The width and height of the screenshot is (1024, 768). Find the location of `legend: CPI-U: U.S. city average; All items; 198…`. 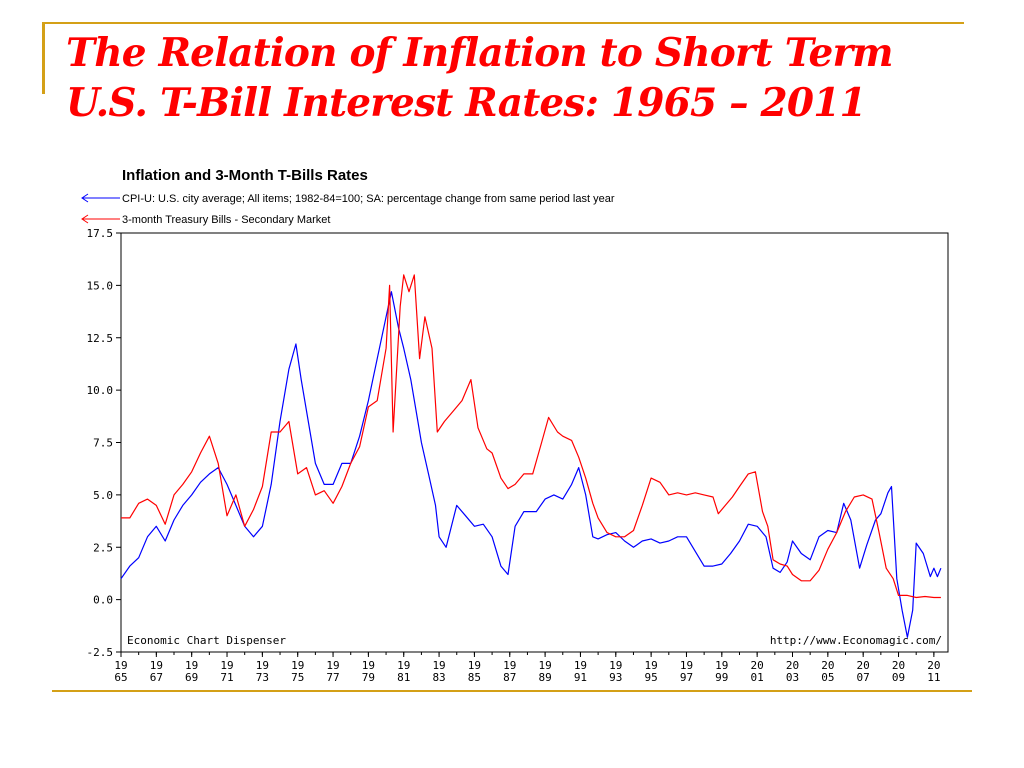

legend: CPI-U: U.S. city average; All items; 198… is located at coordinates (348, 209).